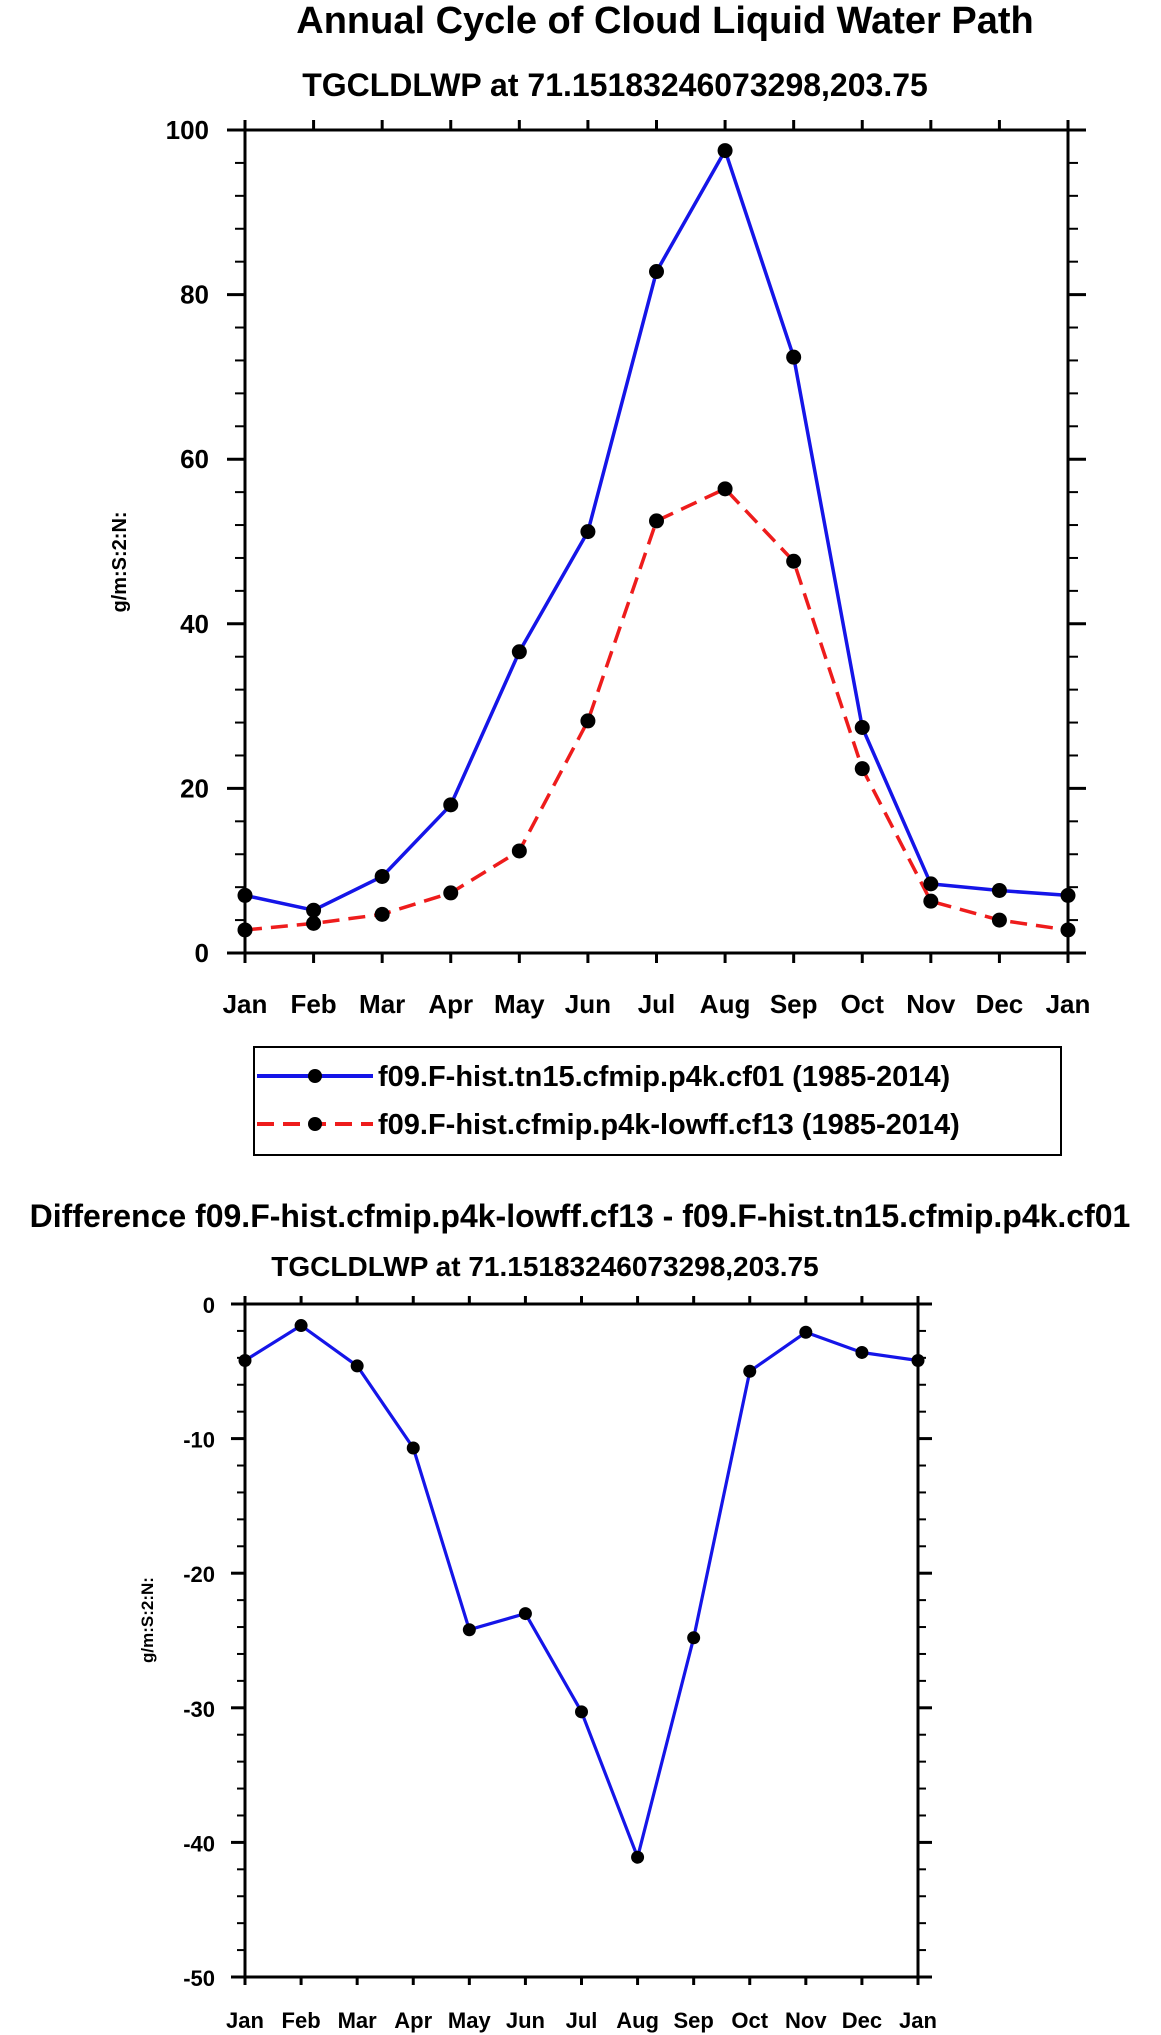  What do you see at coordinates (657, 1004) in the screenshot?
I see `chart1-x-tick-label: Jul` at bounding box center [657, 1004].